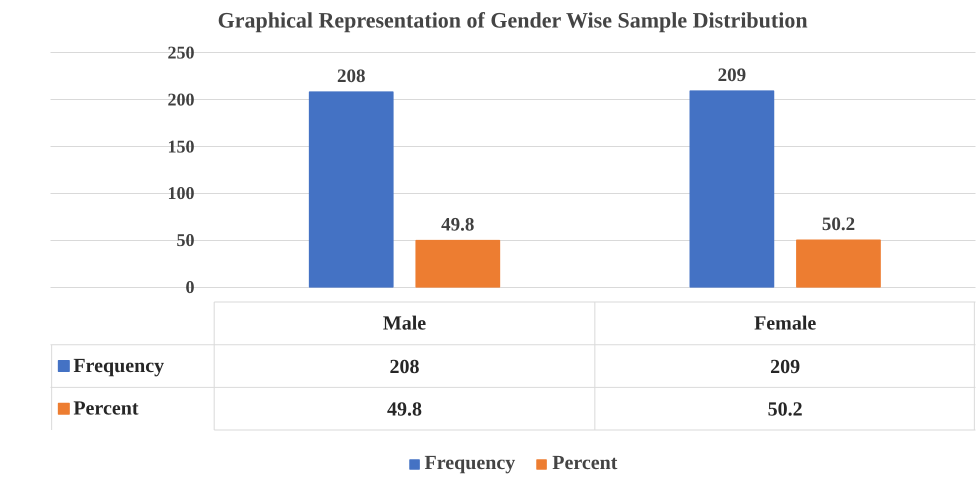  What do you see at coordinates (457, 225) in the screenshot?
I see `data-label: 49.8` at bounding box center [457, 225].